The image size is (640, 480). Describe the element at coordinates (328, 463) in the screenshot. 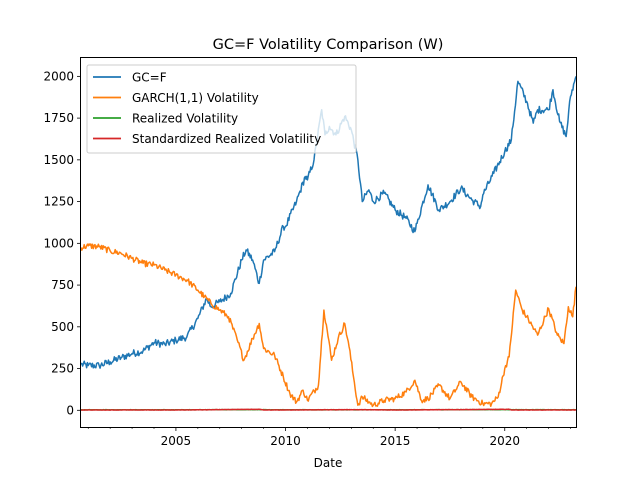

I see `x-axis-label: Date` at that location.